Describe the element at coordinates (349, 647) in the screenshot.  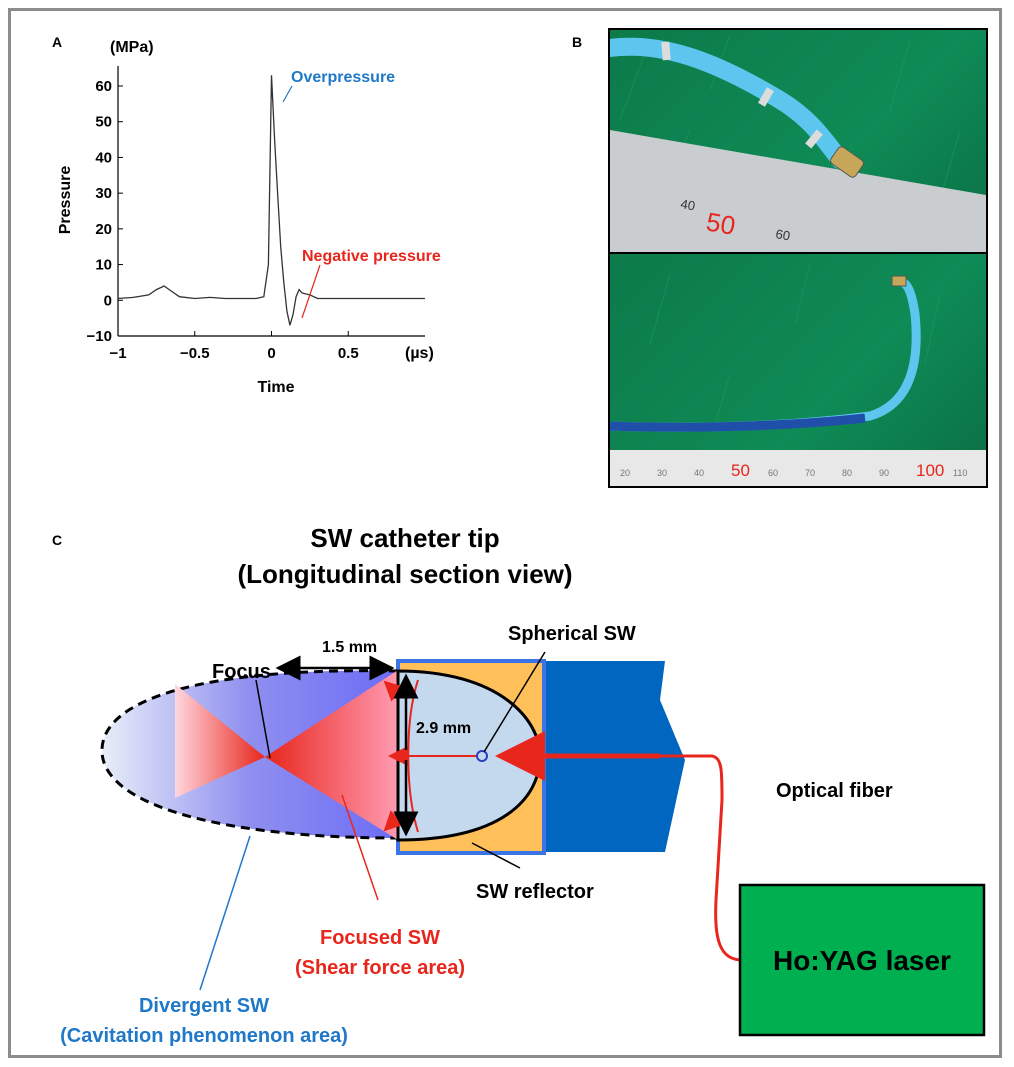
I see `dimension-1-5mm: 1.5 mm` at that location.